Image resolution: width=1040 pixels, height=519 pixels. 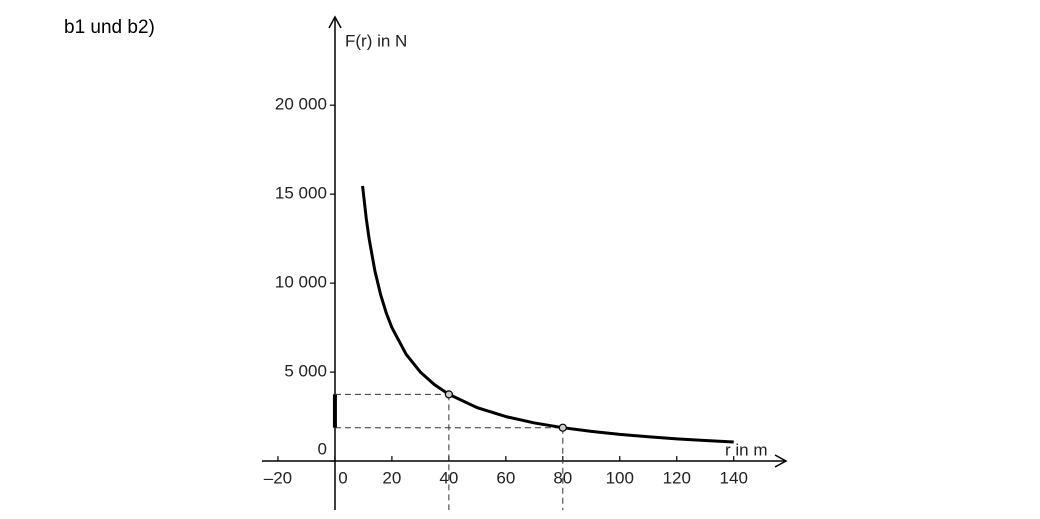 What do you see at coordinates (301, 193) in the screenshot?
I see `y-tick-label: 15 000` at bounding box center [301, 193].